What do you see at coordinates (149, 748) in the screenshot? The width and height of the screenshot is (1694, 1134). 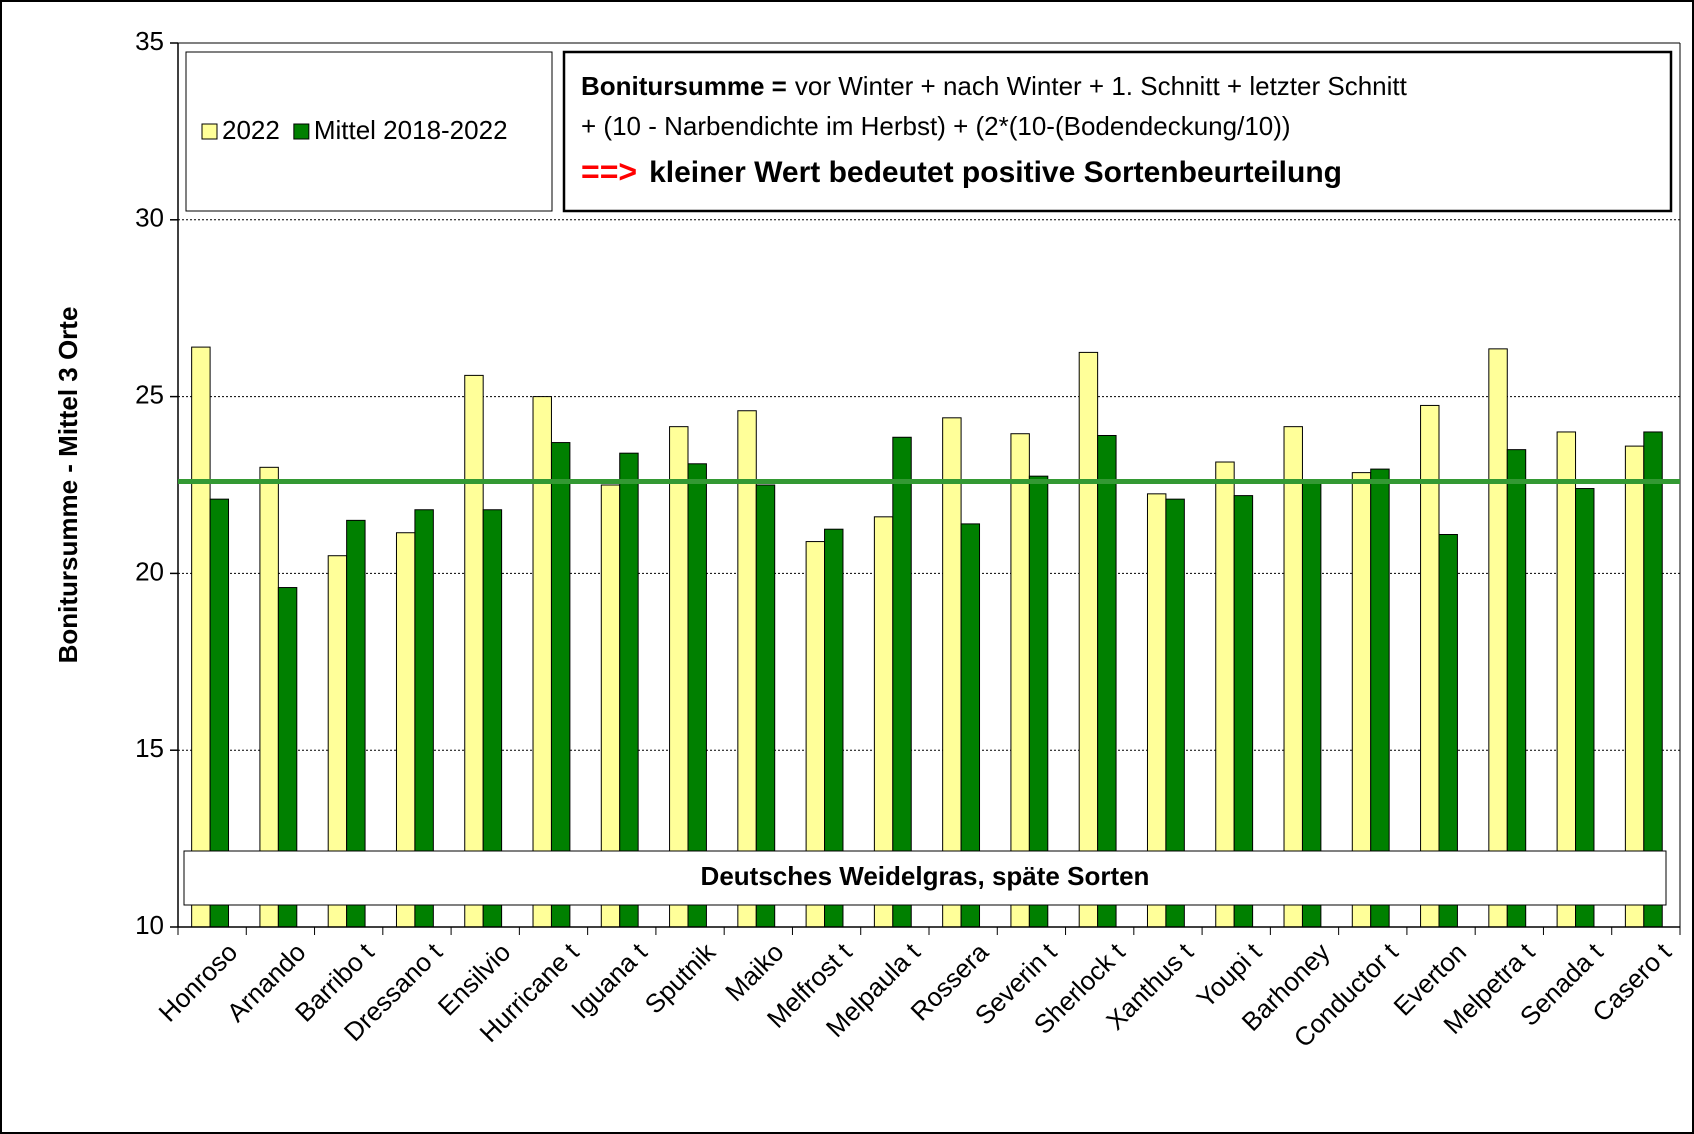 I see `y-tick-label: 15` at bounding box center [149, 748].